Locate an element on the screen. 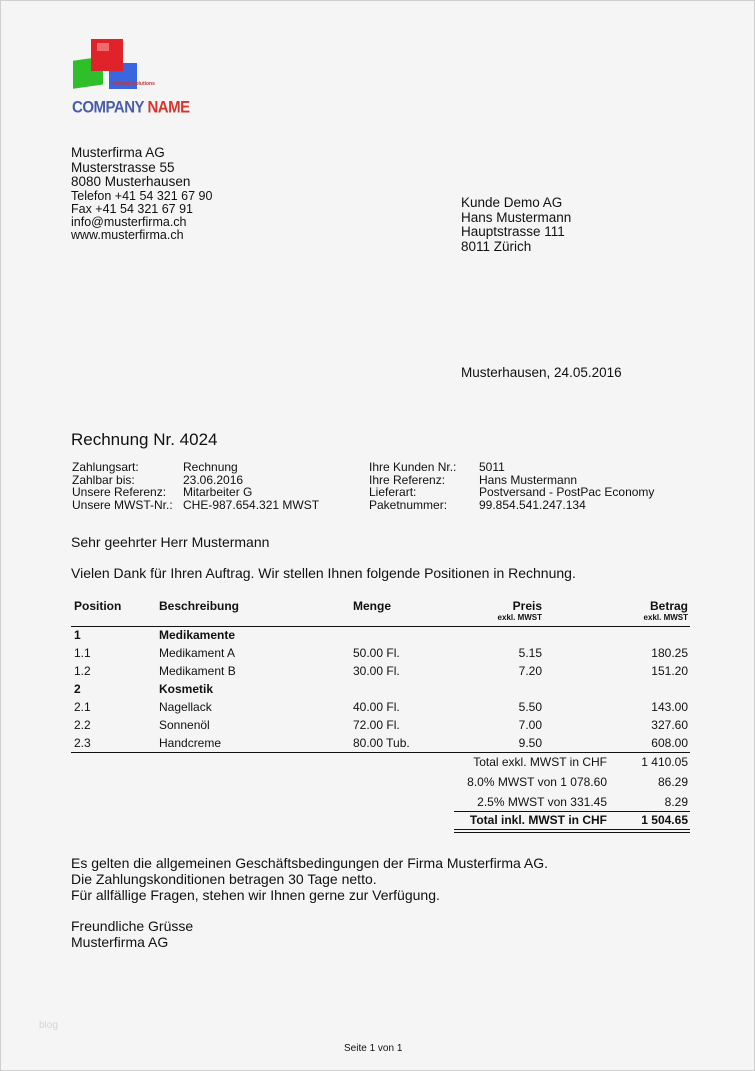 This screenshot has height=1071, width=755. info-value: 99.854.541.247.134 is located at coordinates (532, 505).